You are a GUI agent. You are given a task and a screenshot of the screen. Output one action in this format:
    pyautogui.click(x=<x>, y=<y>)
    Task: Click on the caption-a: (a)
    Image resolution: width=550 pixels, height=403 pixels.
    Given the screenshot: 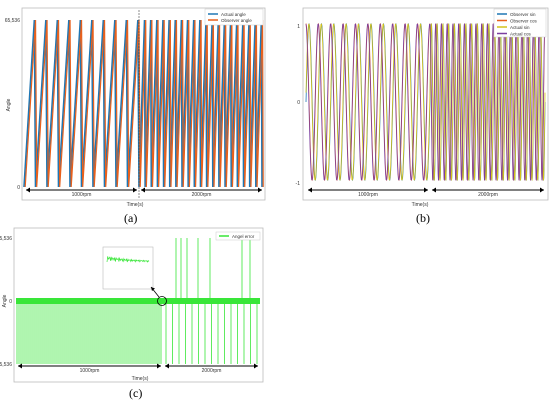 What is the action you would take?
    pyautogui.click(x=131, y=218)
    